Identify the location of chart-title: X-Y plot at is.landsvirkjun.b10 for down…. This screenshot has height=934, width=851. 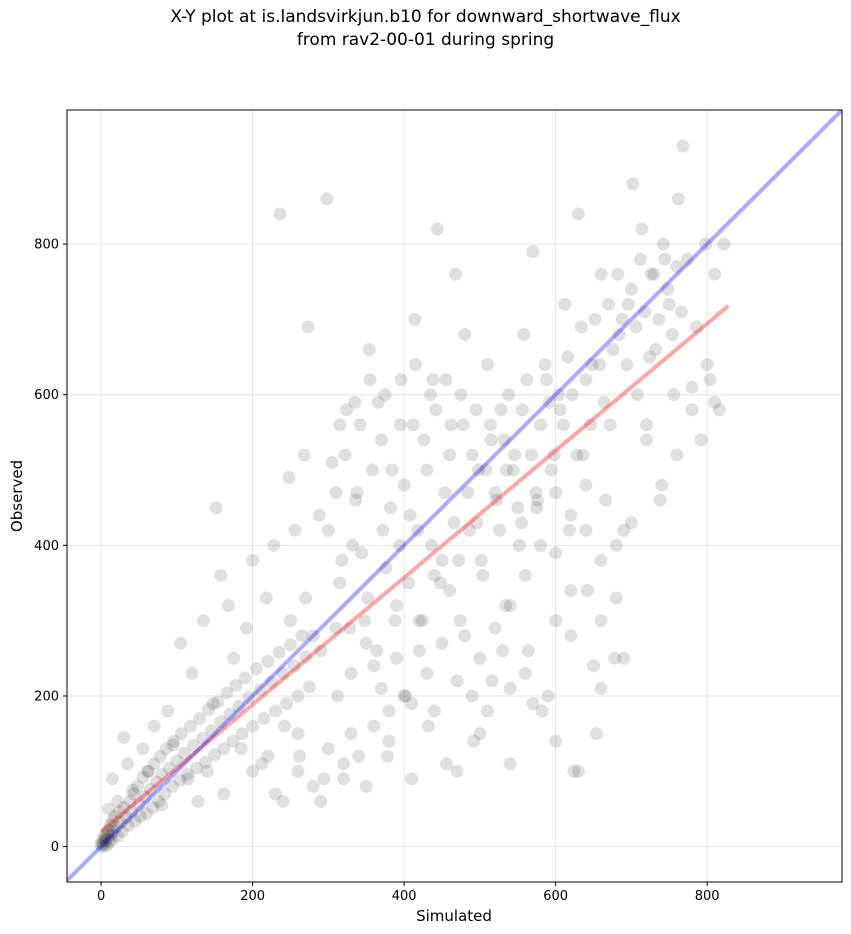
(425, 29).